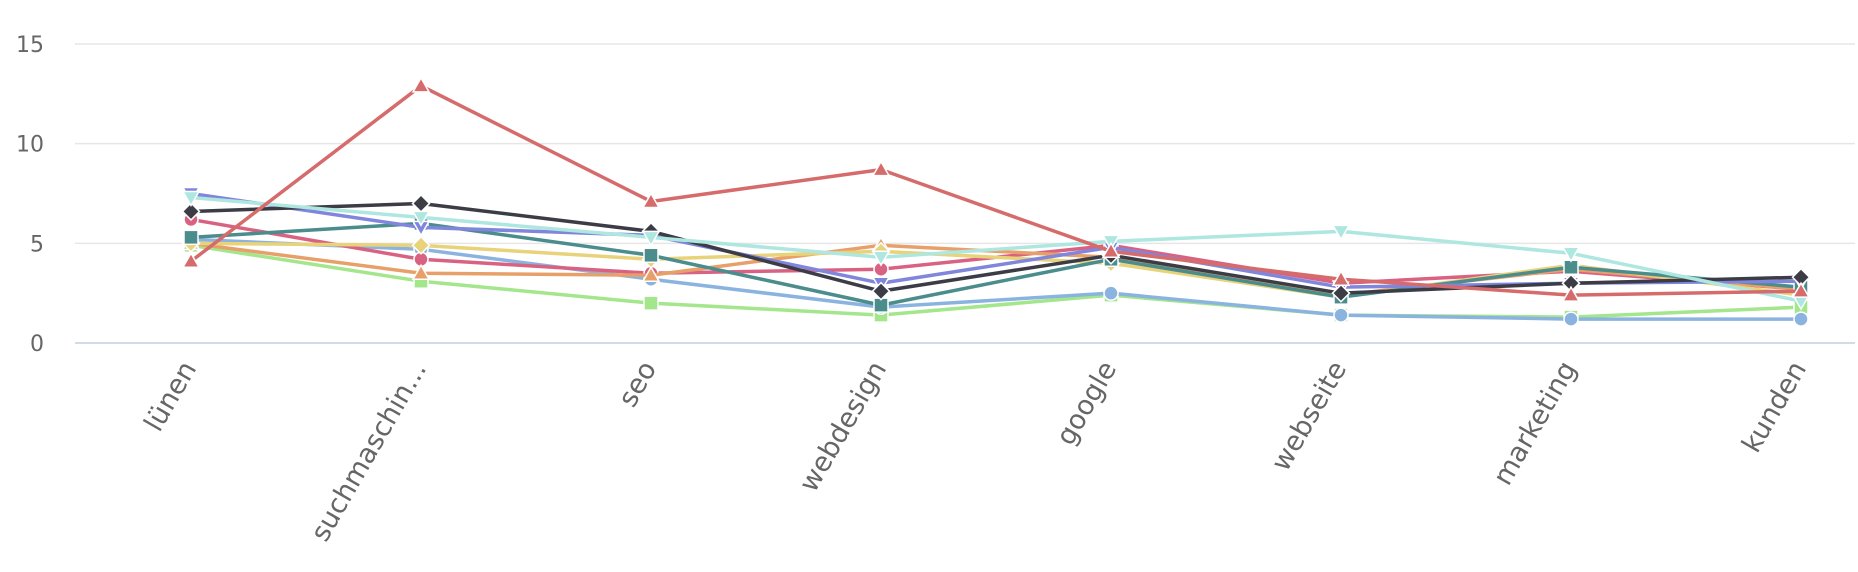 The image size is (1858, 572). Describe the element at coordinates (1535, 423) in the screenshot. I see `x-tick-label: marketing` at that location.